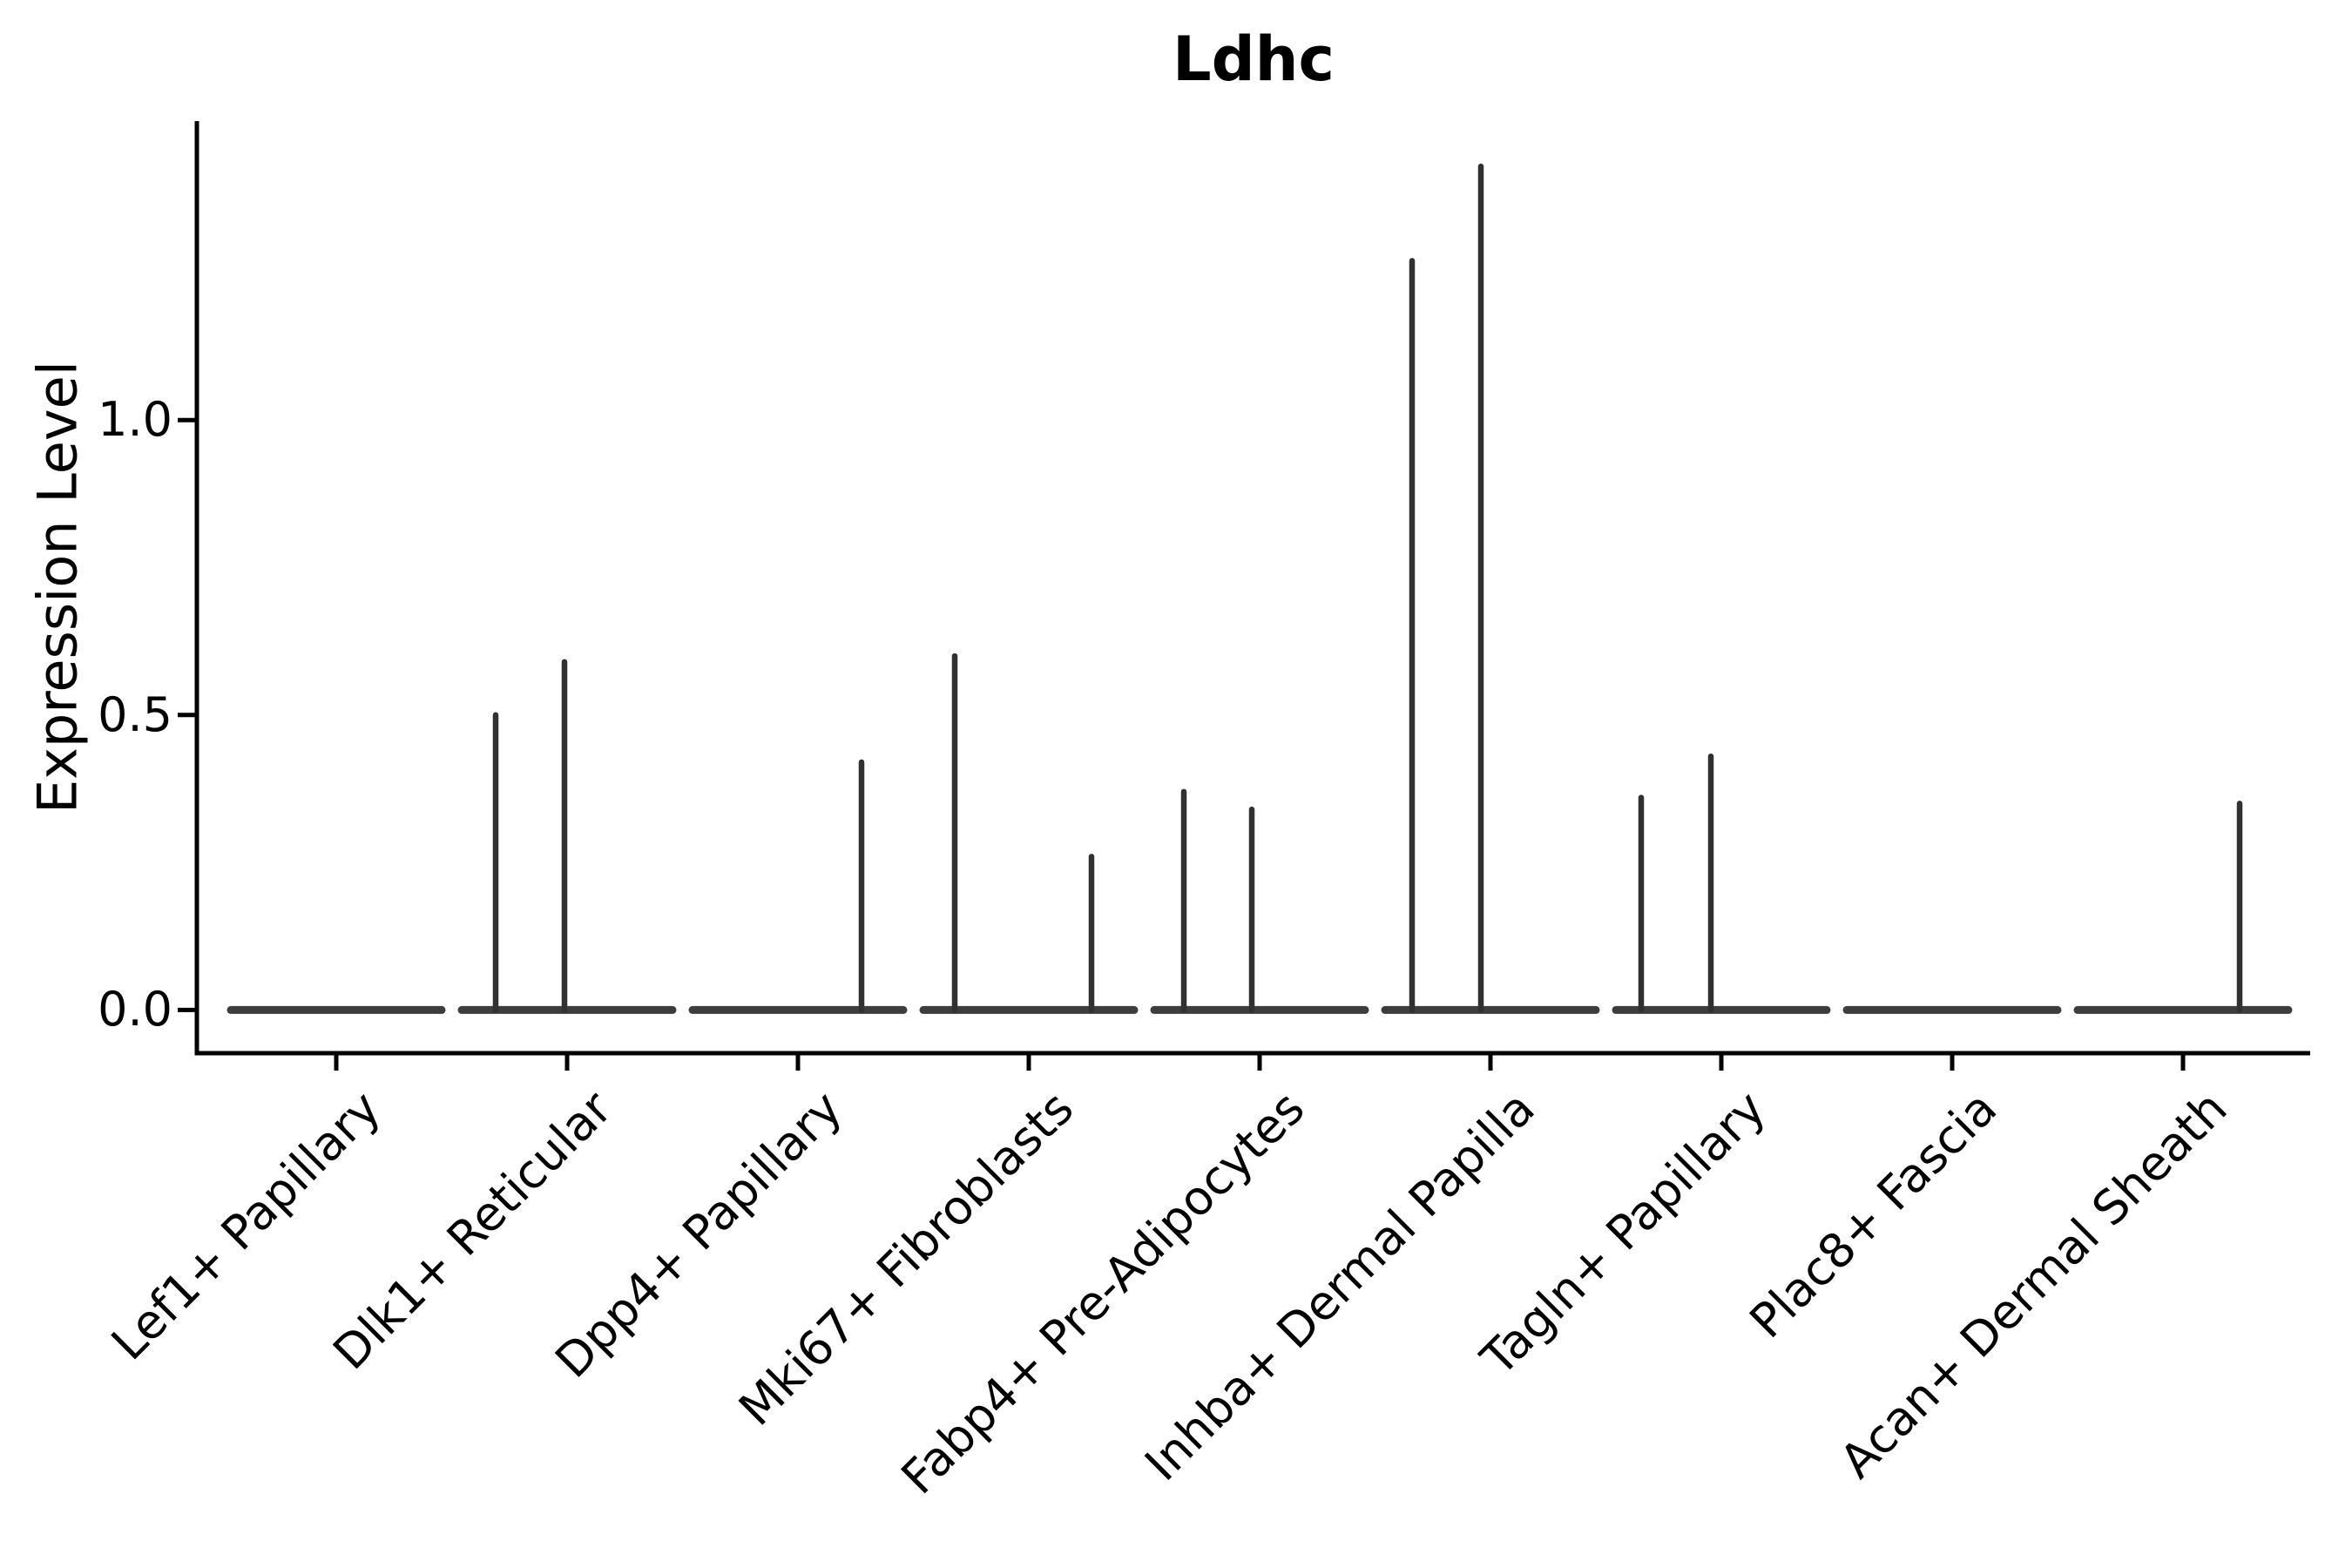 This screenshot has height=1568, width=2352. Describe the element at coordinates (135, 420) in the screenshot. I see `y-tick-label: 1.0` at that location.